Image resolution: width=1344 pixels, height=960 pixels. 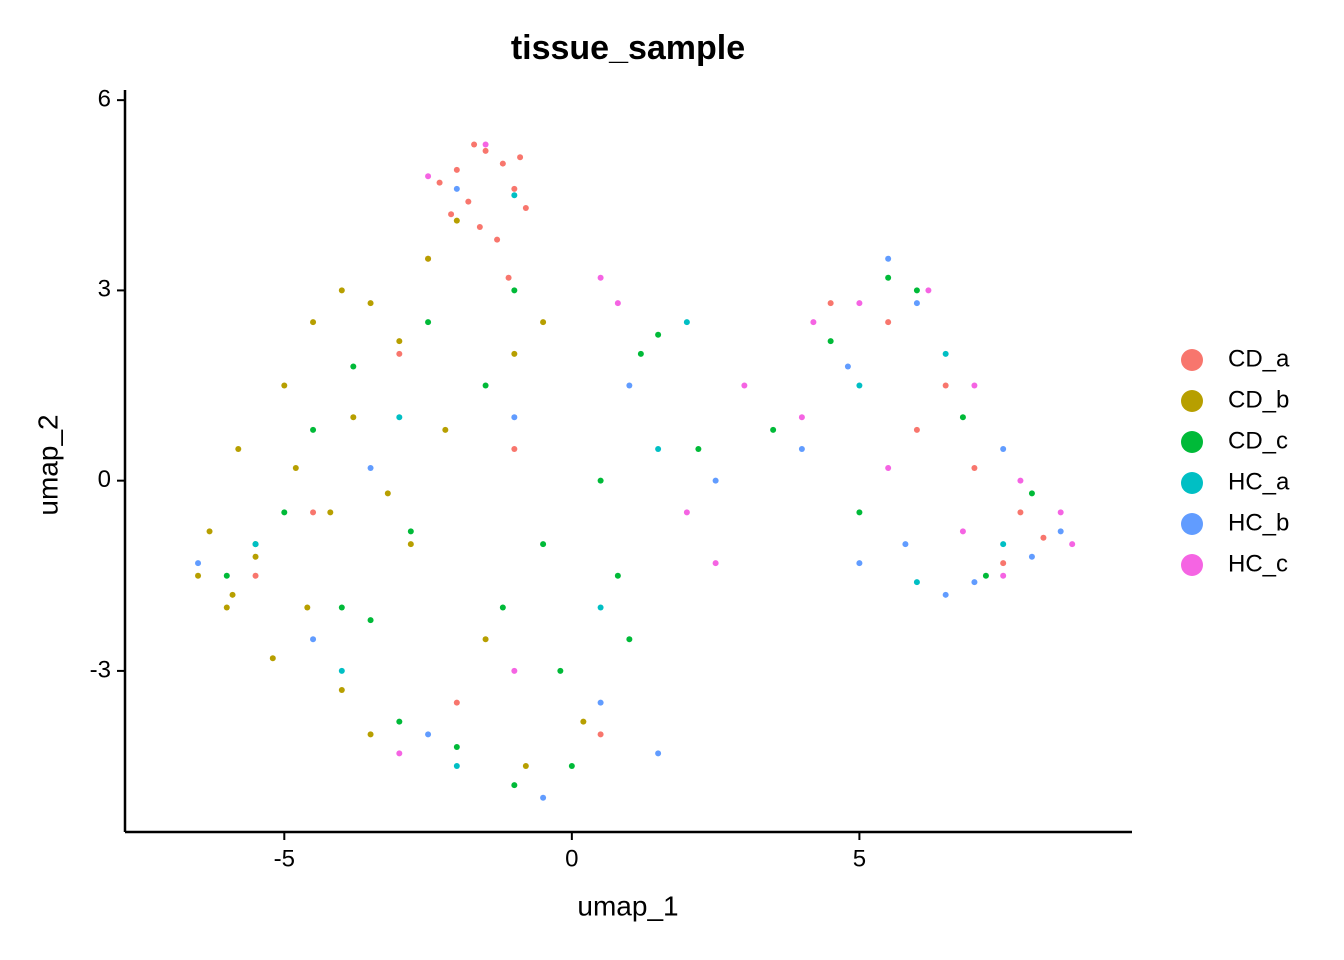 What do you see at coordinates (859, 858) in the screenshot?
I see `x-tick-label: 5` at bounding box center [859, 858].